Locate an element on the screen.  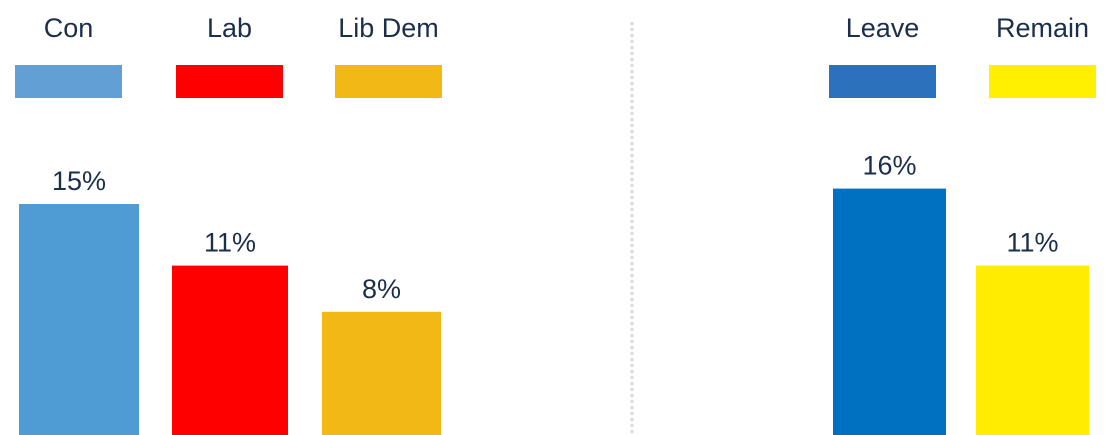
legend-label-lab: Lab is located at coordinates (229, 28).